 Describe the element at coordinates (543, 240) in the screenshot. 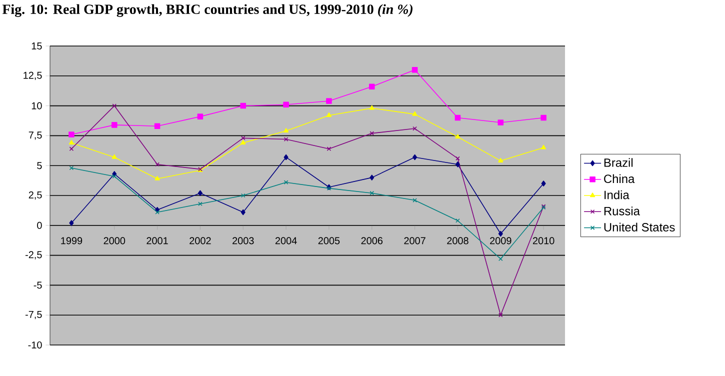

I see `x-tick-label: 2010` at that location.